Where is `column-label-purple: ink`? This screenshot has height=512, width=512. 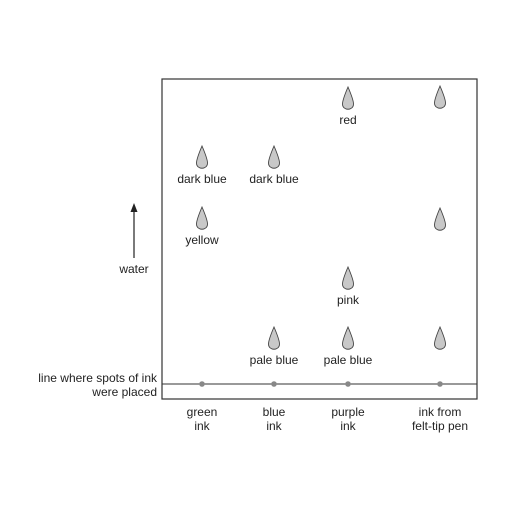 column-label-purple: ink is located at coordinates (348, 426).